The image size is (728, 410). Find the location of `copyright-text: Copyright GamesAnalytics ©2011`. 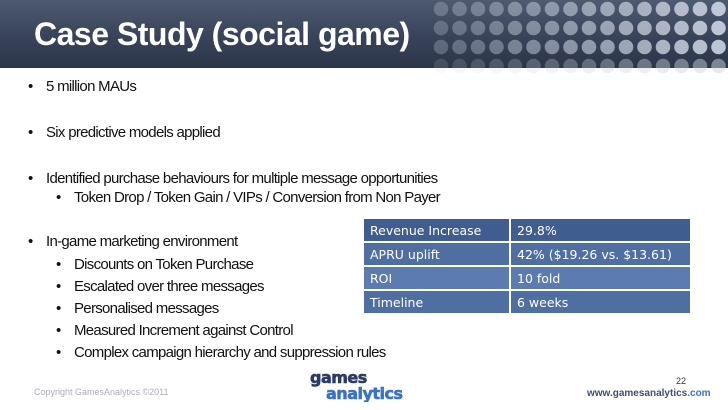

copyright-text: Copyright GamesAnalytics ©2011 is located at coordinates (101, 392).